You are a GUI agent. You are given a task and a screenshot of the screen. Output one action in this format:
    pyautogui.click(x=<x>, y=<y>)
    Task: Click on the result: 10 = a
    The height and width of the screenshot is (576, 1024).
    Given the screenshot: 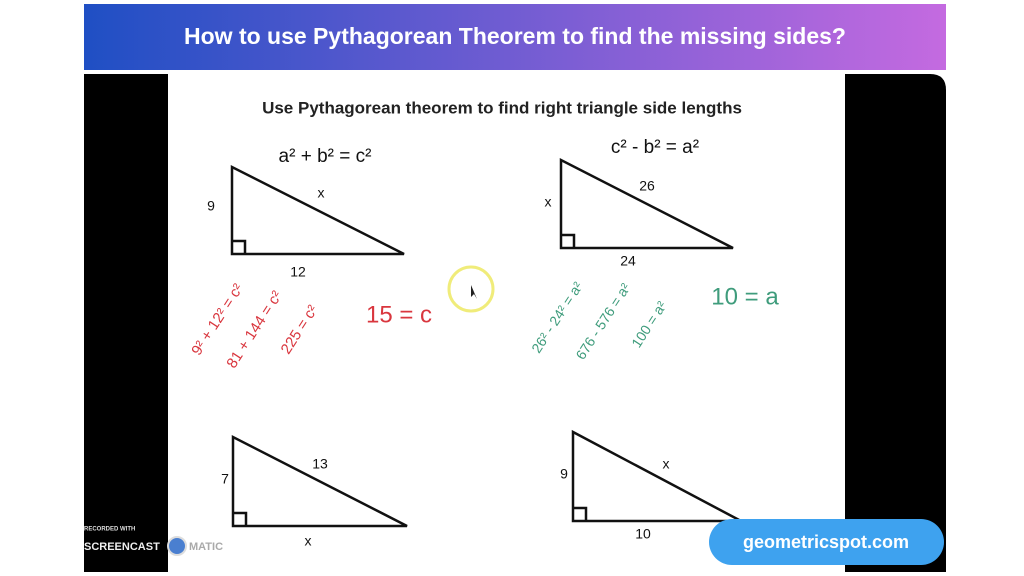 What is the action you would take?
    pyautogui.click(x=745, y=296)
    